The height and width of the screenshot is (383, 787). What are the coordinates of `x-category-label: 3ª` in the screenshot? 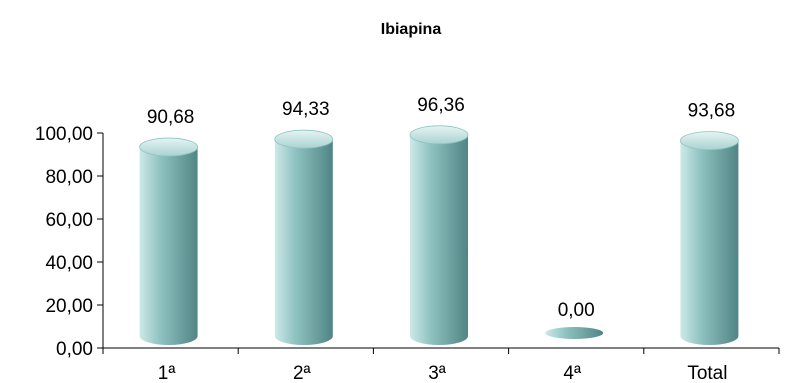 It's located at (437, 373).